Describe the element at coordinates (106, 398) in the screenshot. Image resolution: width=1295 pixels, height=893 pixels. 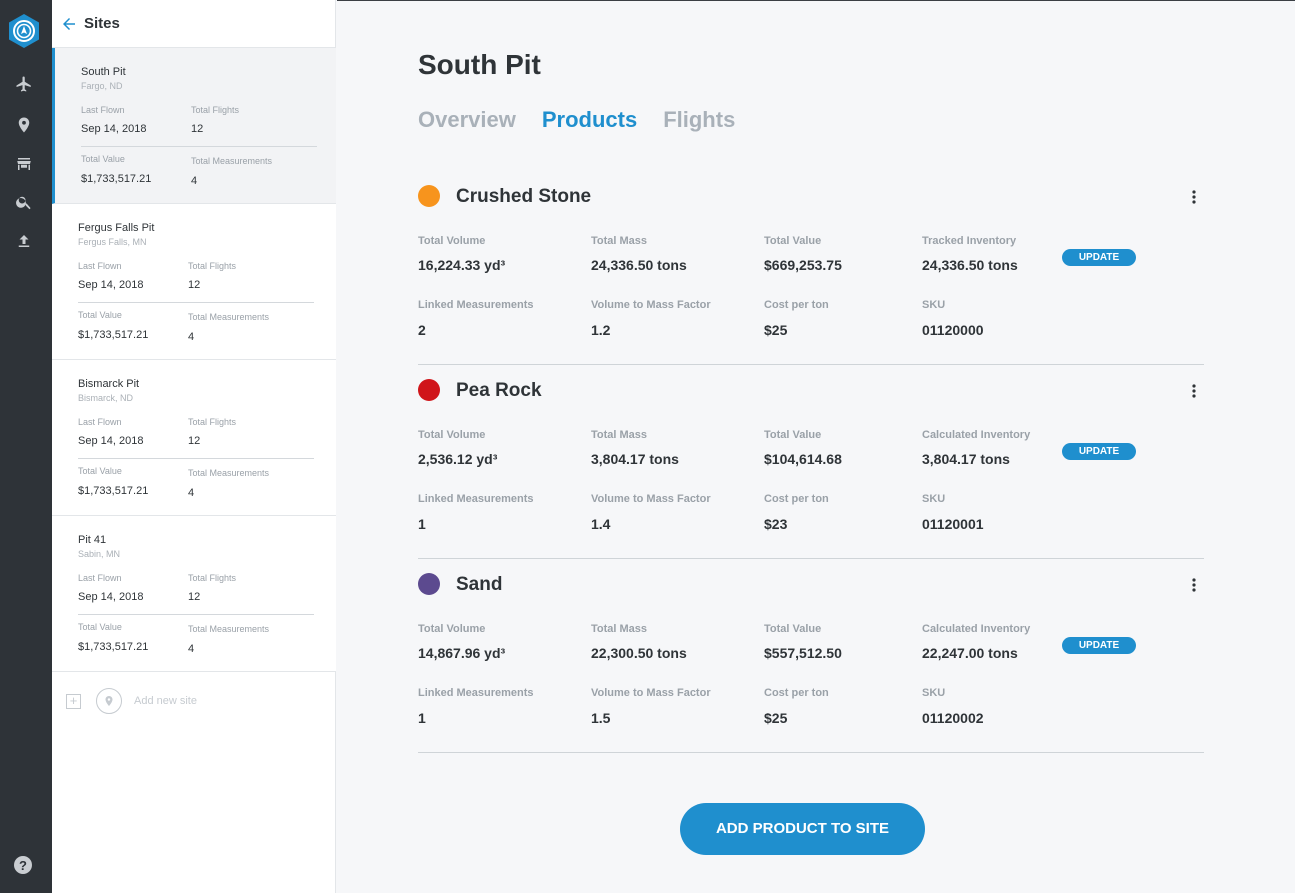
I see `site-location: Bismarck, ND` at that location.